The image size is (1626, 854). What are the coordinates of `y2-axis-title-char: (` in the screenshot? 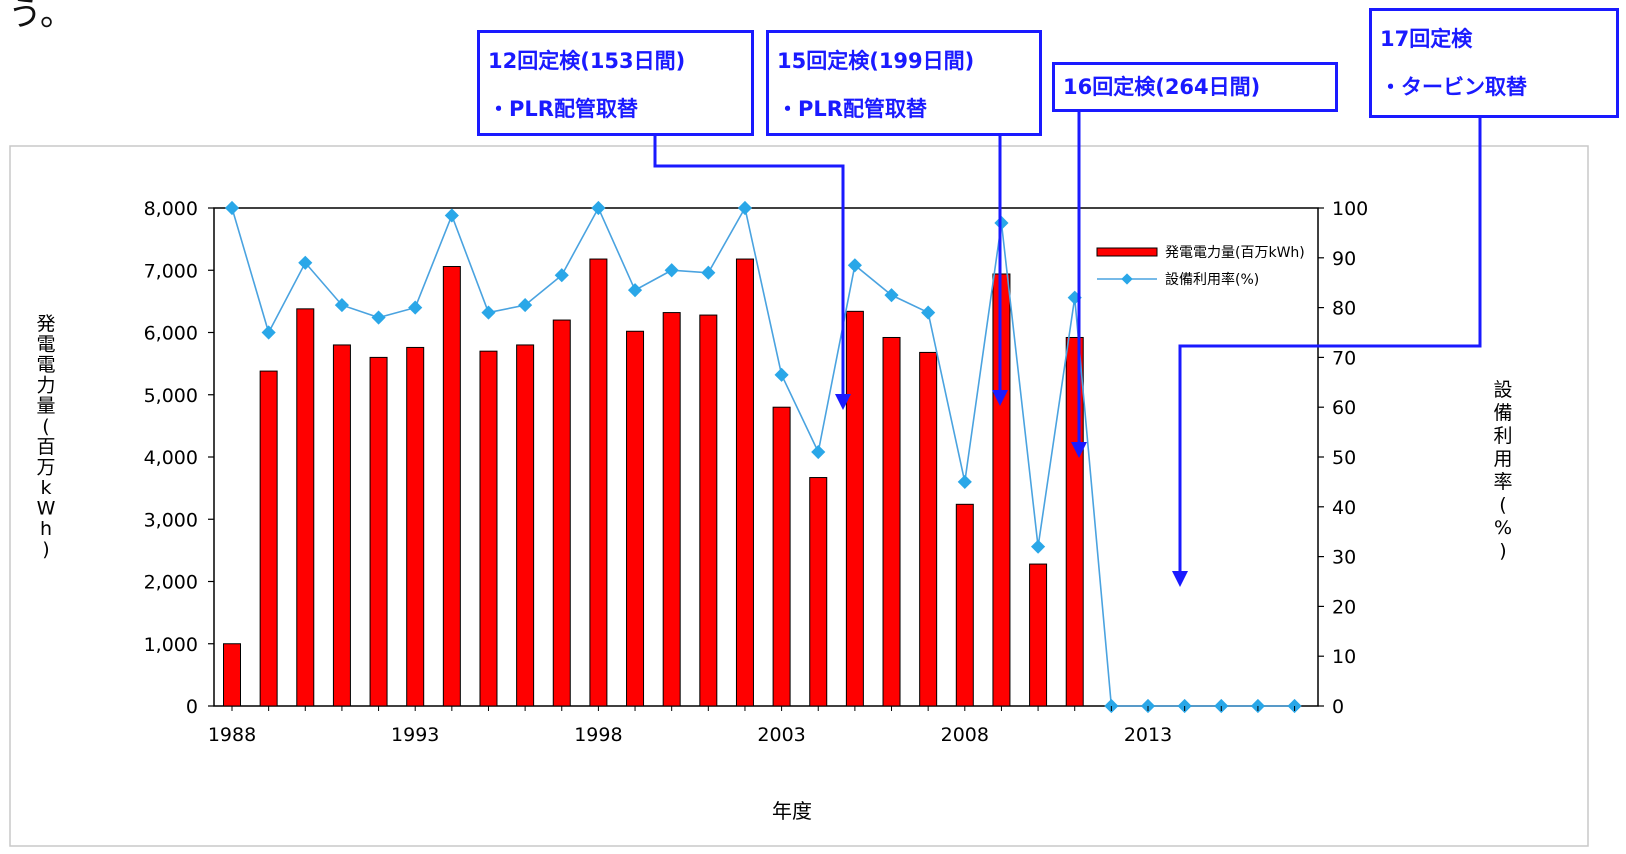 It's located at (1502, 505).